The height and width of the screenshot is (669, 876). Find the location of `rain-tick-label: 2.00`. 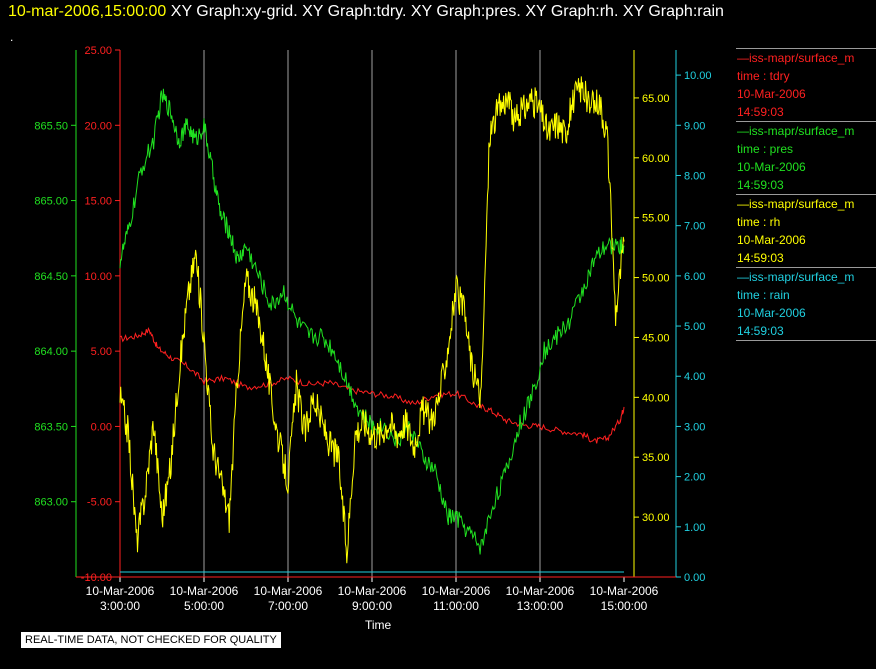

rain-tick-label: 2.00 is located at coordinates (694, 478).